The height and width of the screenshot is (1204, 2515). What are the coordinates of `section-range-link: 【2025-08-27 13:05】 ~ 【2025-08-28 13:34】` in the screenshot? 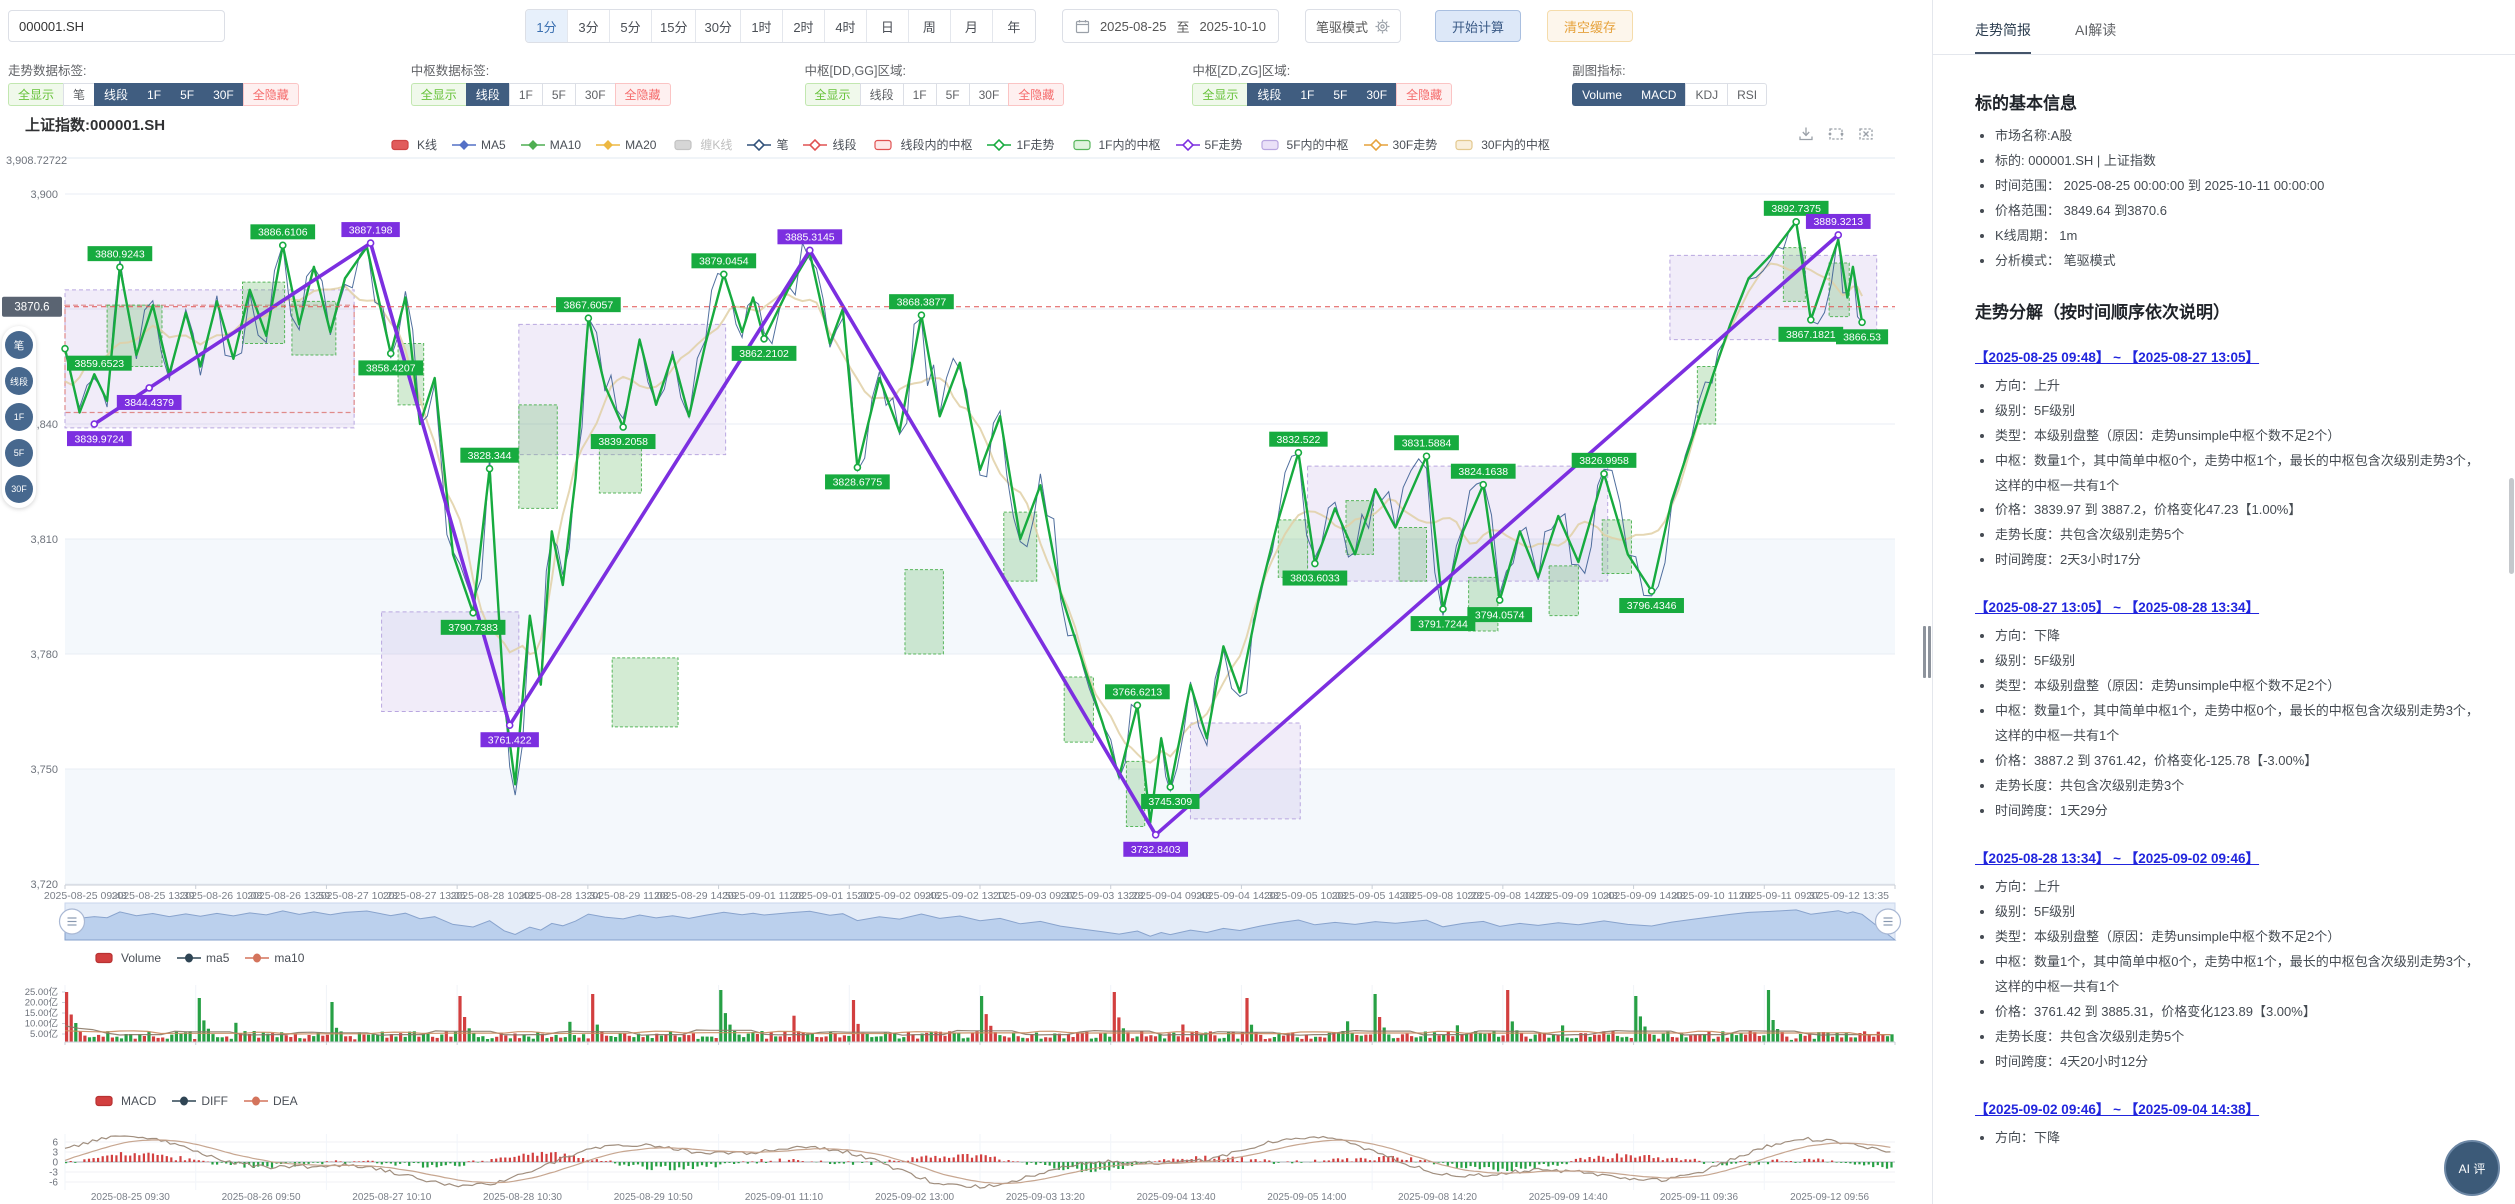 It's located at (2117, 608).